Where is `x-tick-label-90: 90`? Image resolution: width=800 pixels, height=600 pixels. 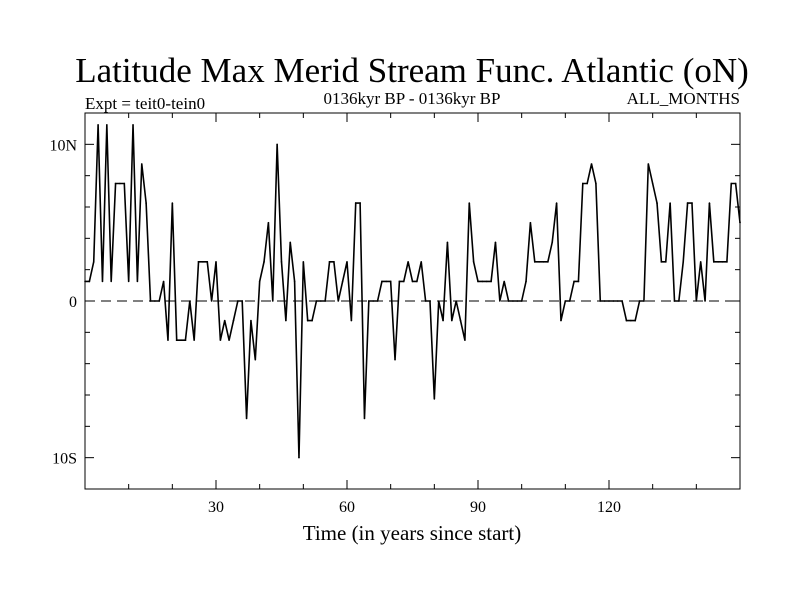
x-tick-label-90: 90 is located at coordinates (478, 507).